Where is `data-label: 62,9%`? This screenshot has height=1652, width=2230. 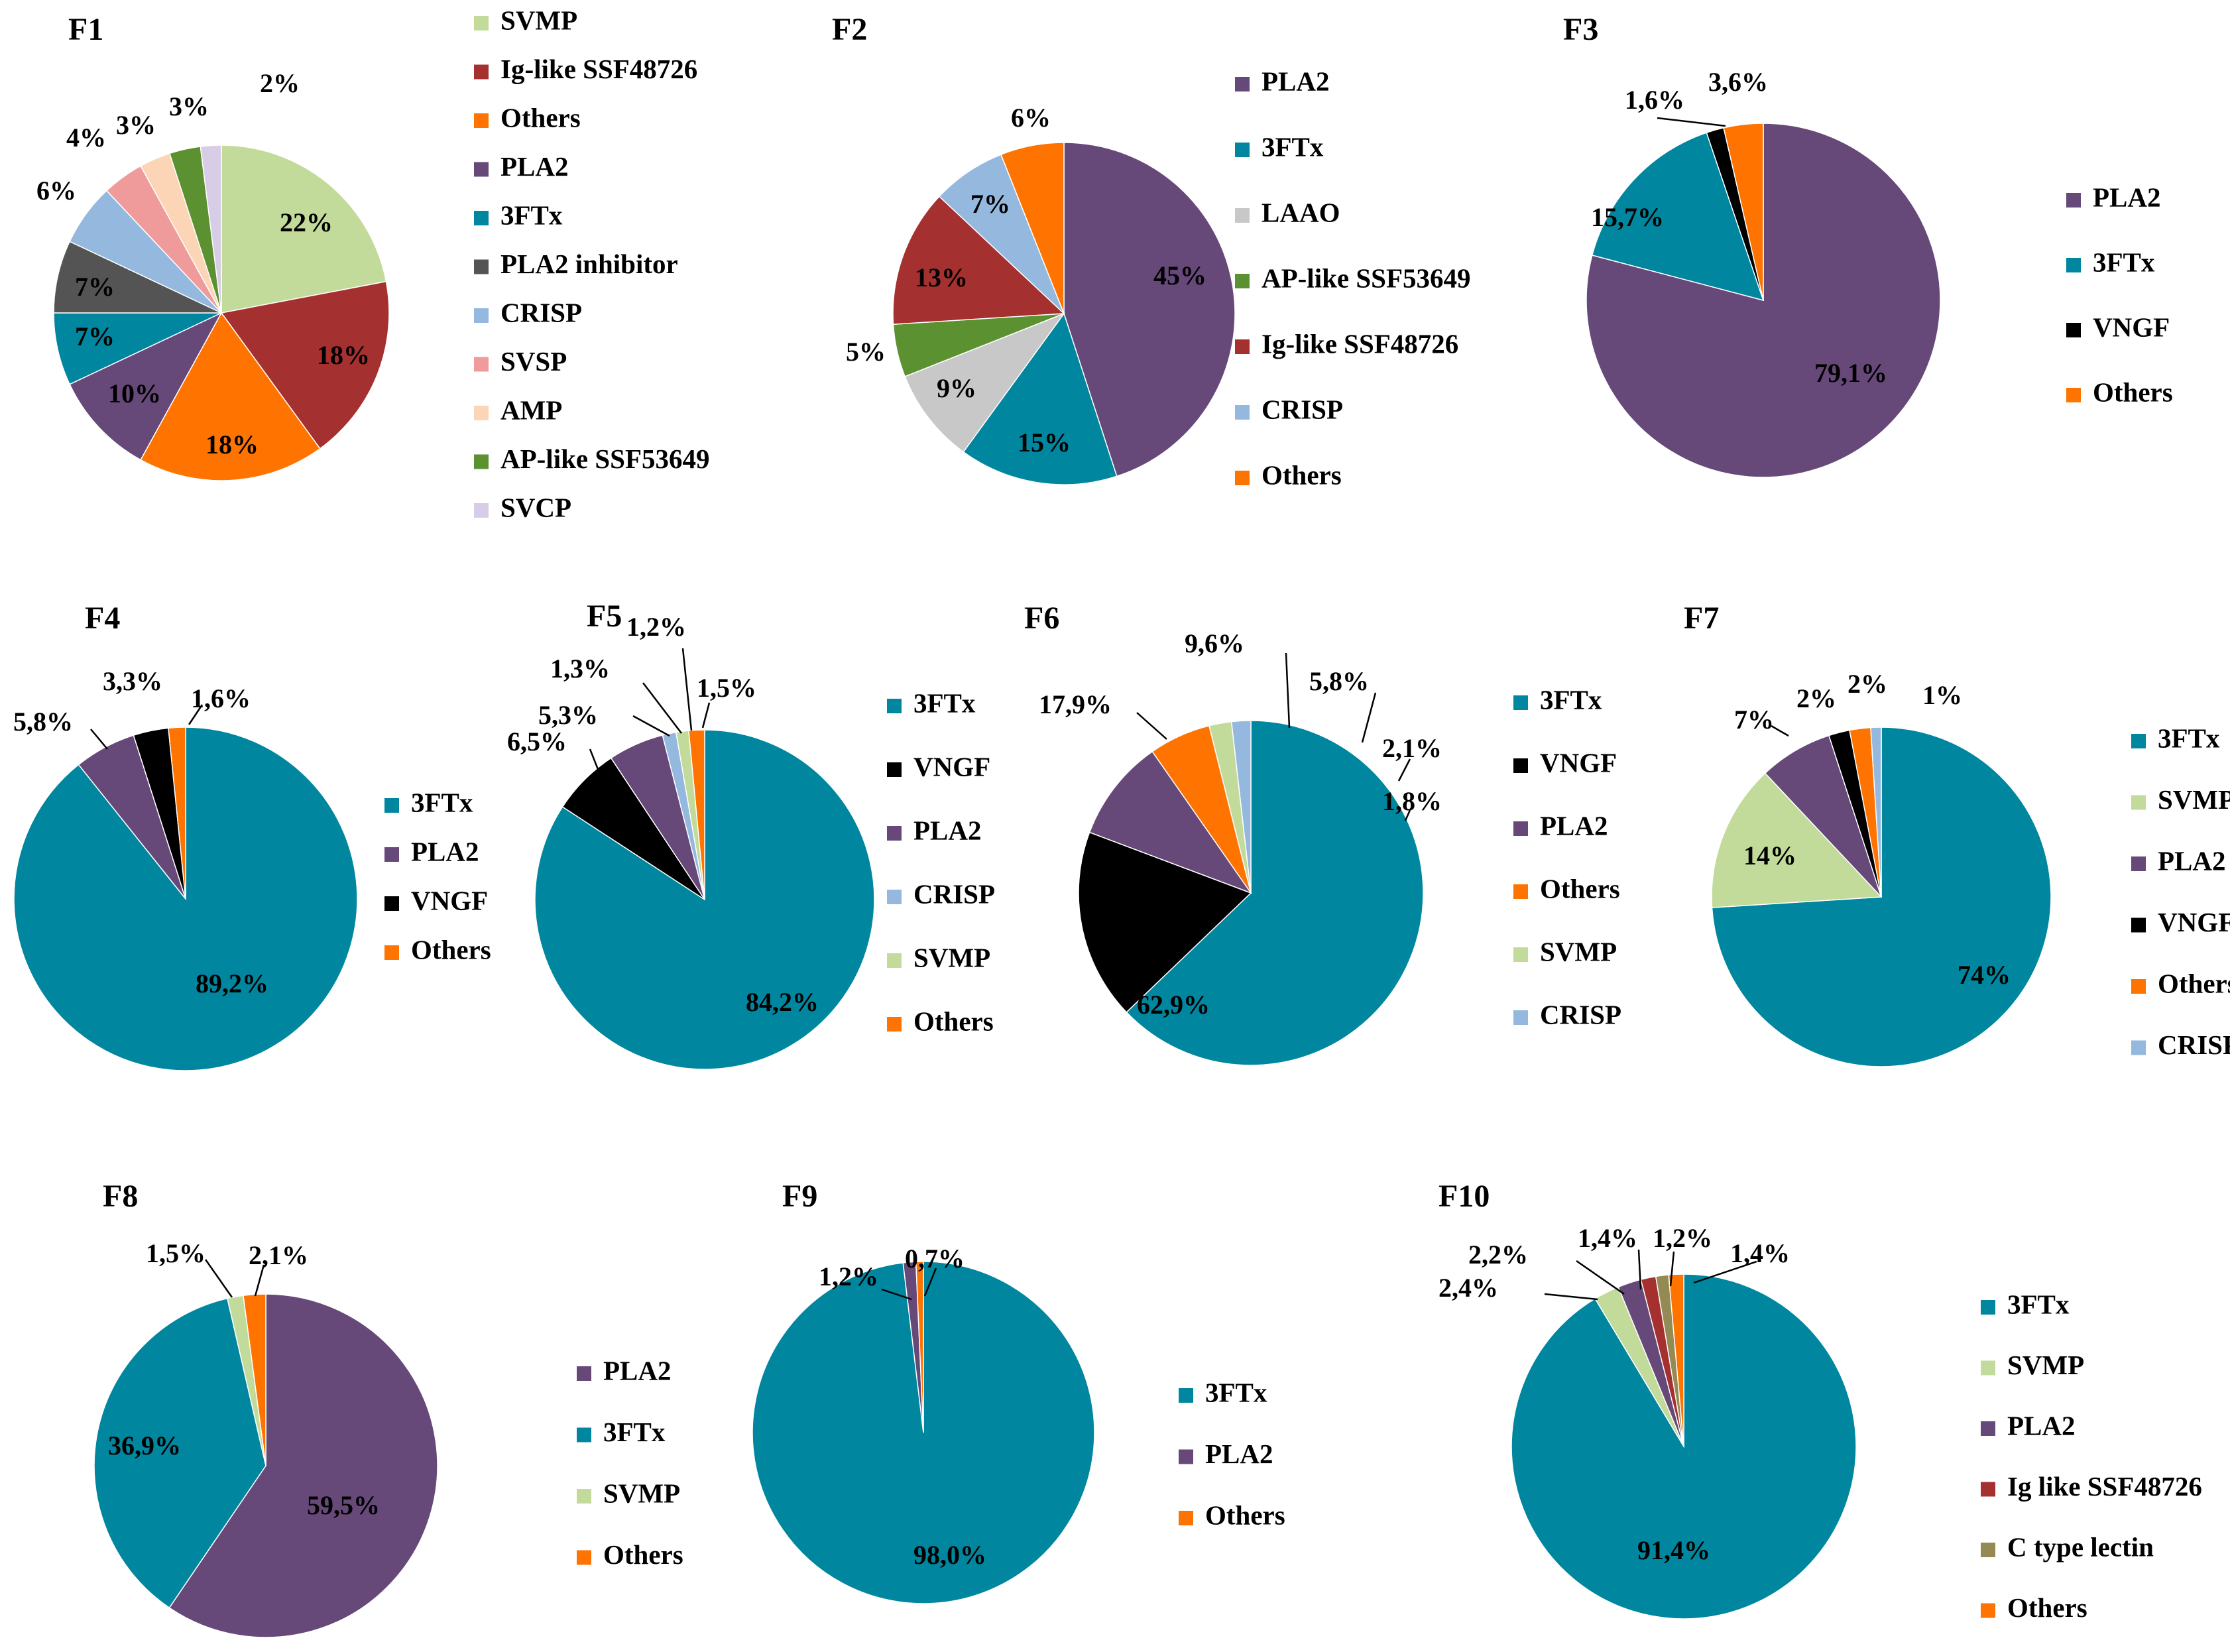
data-label: 62,9% is located at coordinates (1173, 1005).